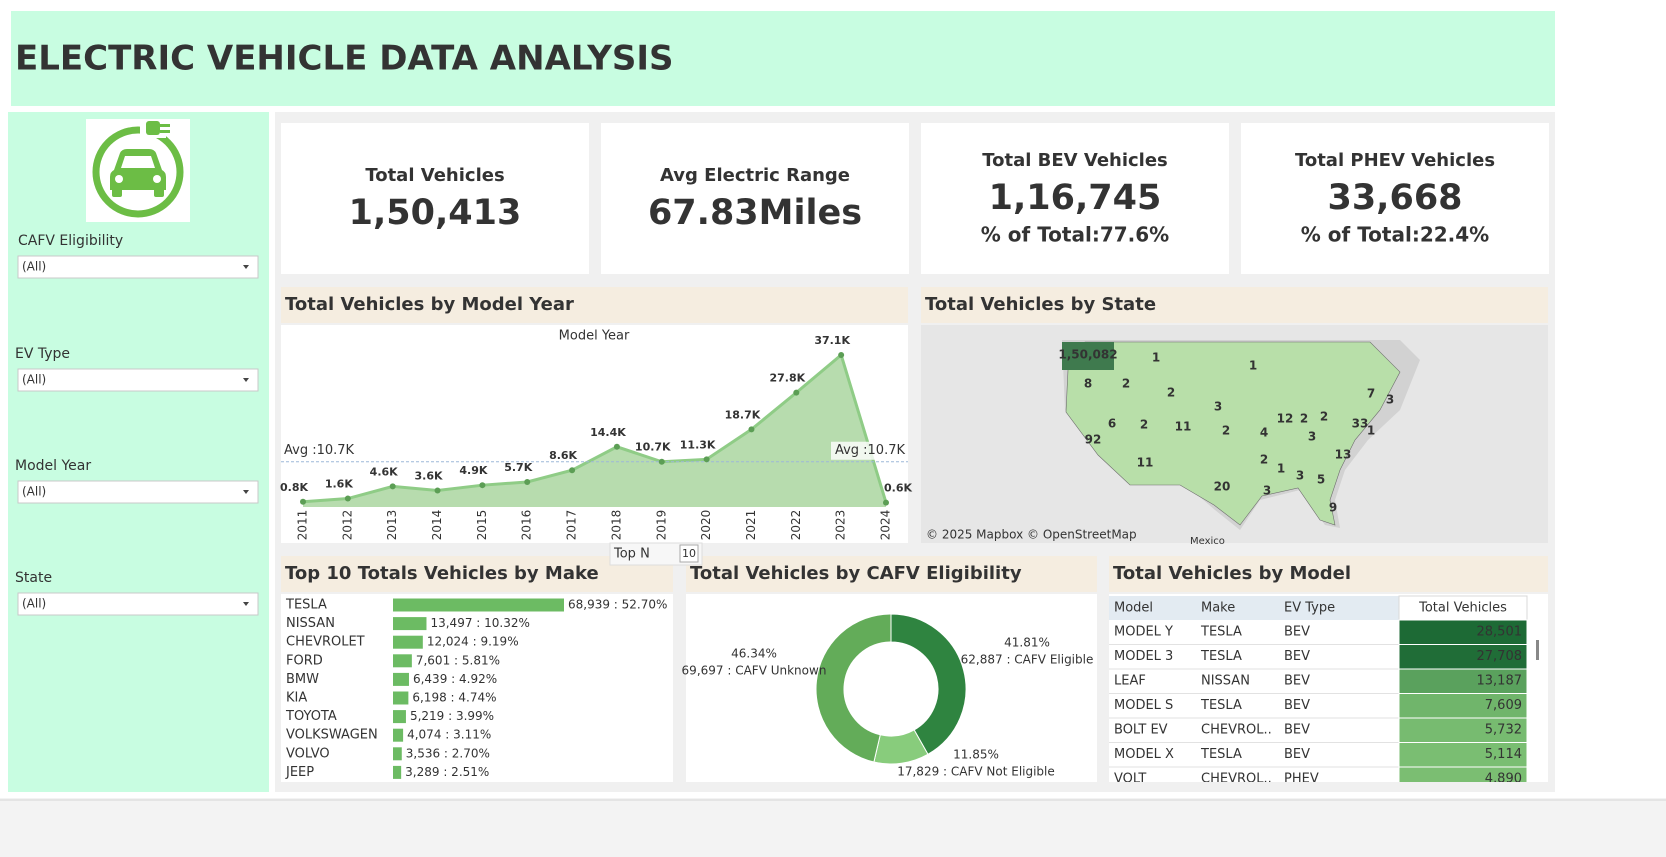 The image size is (1666, 857). Describe the element at coordinates (325, 642) in the screenshot. I see `y-tick-label: CHEVROLET` at that location.